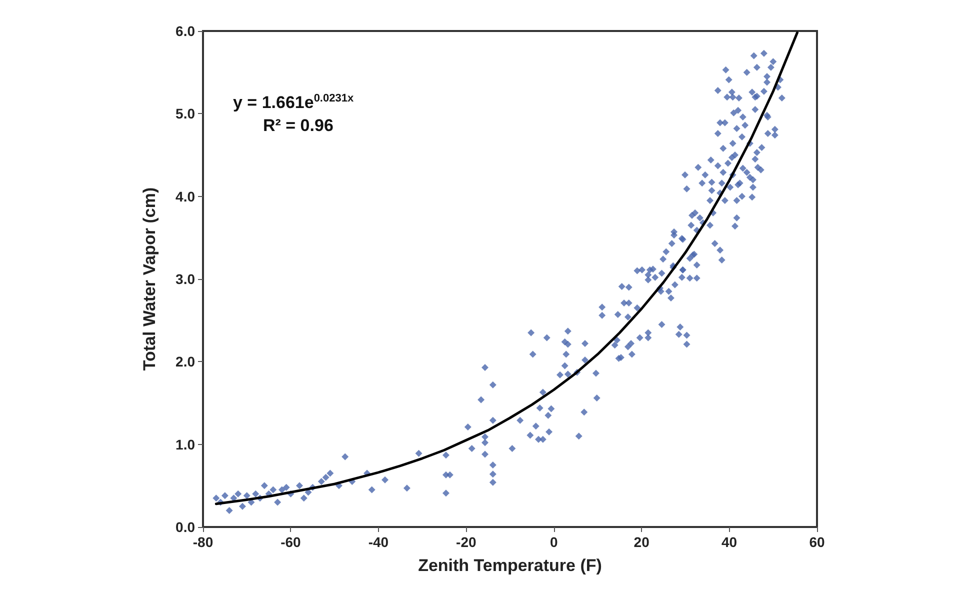  I want to click on y-tick-label: 2.0, so click(186, 362).